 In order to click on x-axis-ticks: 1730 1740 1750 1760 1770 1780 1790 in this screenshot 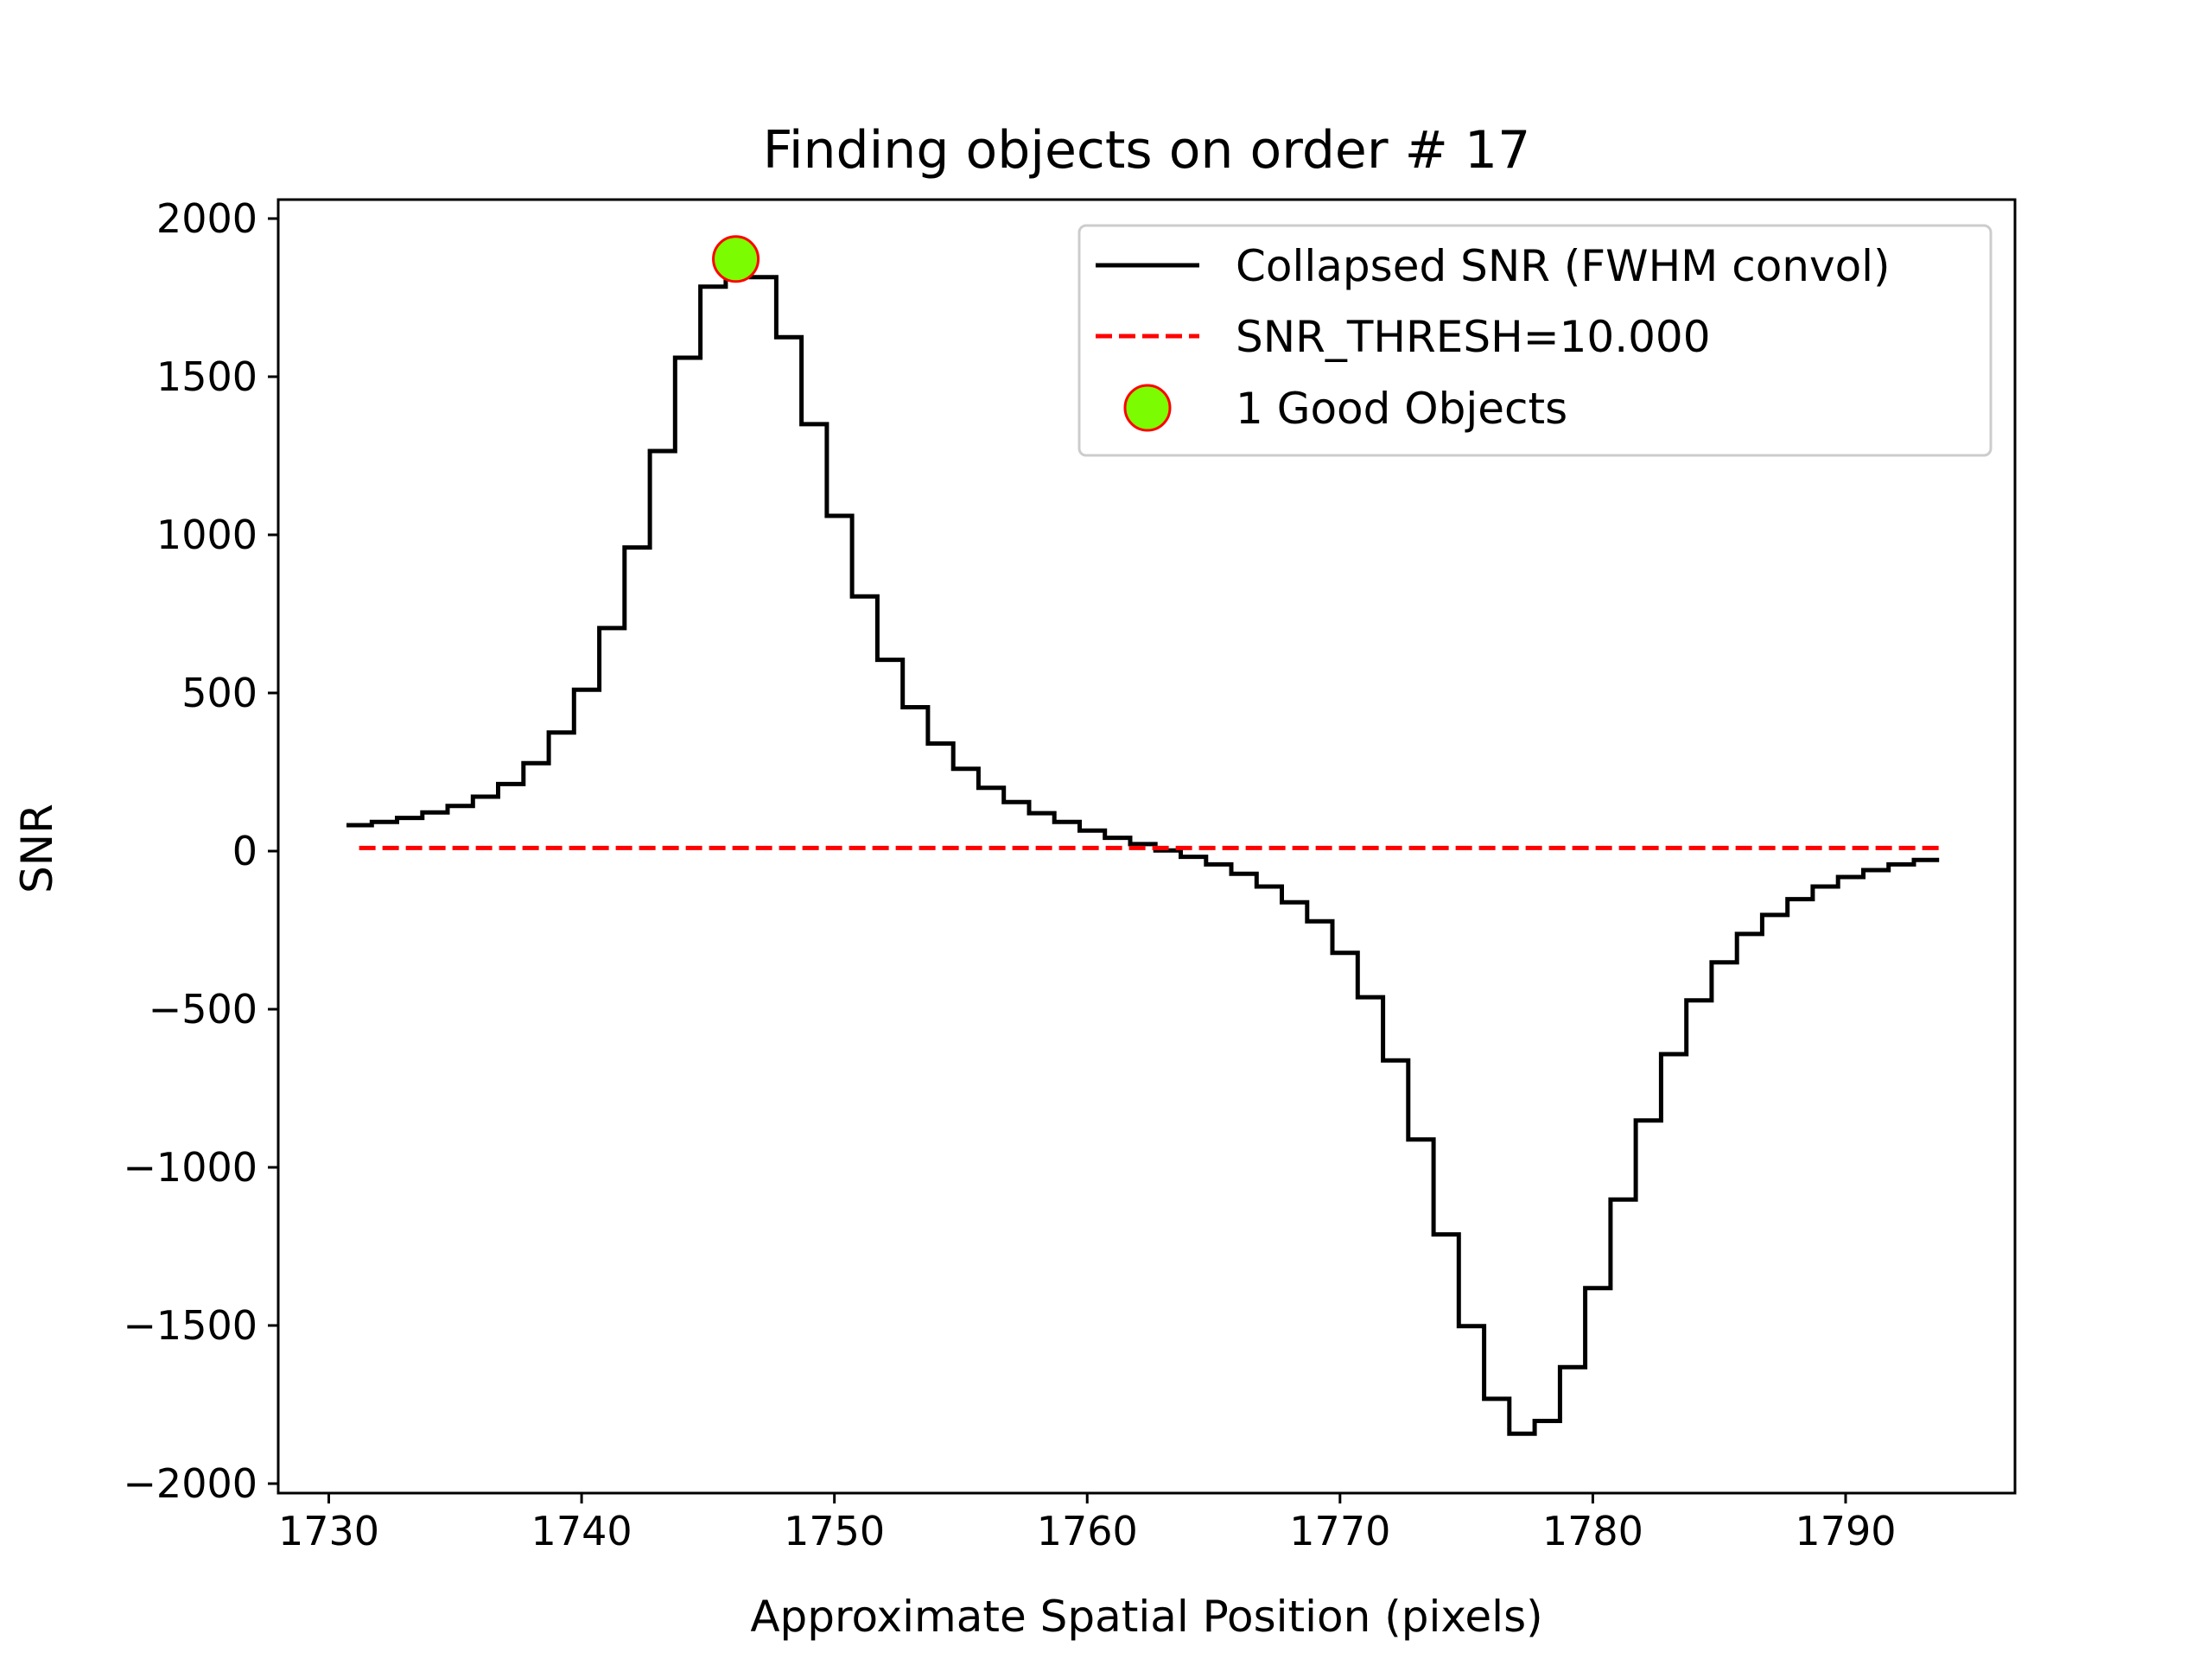, I will do `click(1087, 1523)`.